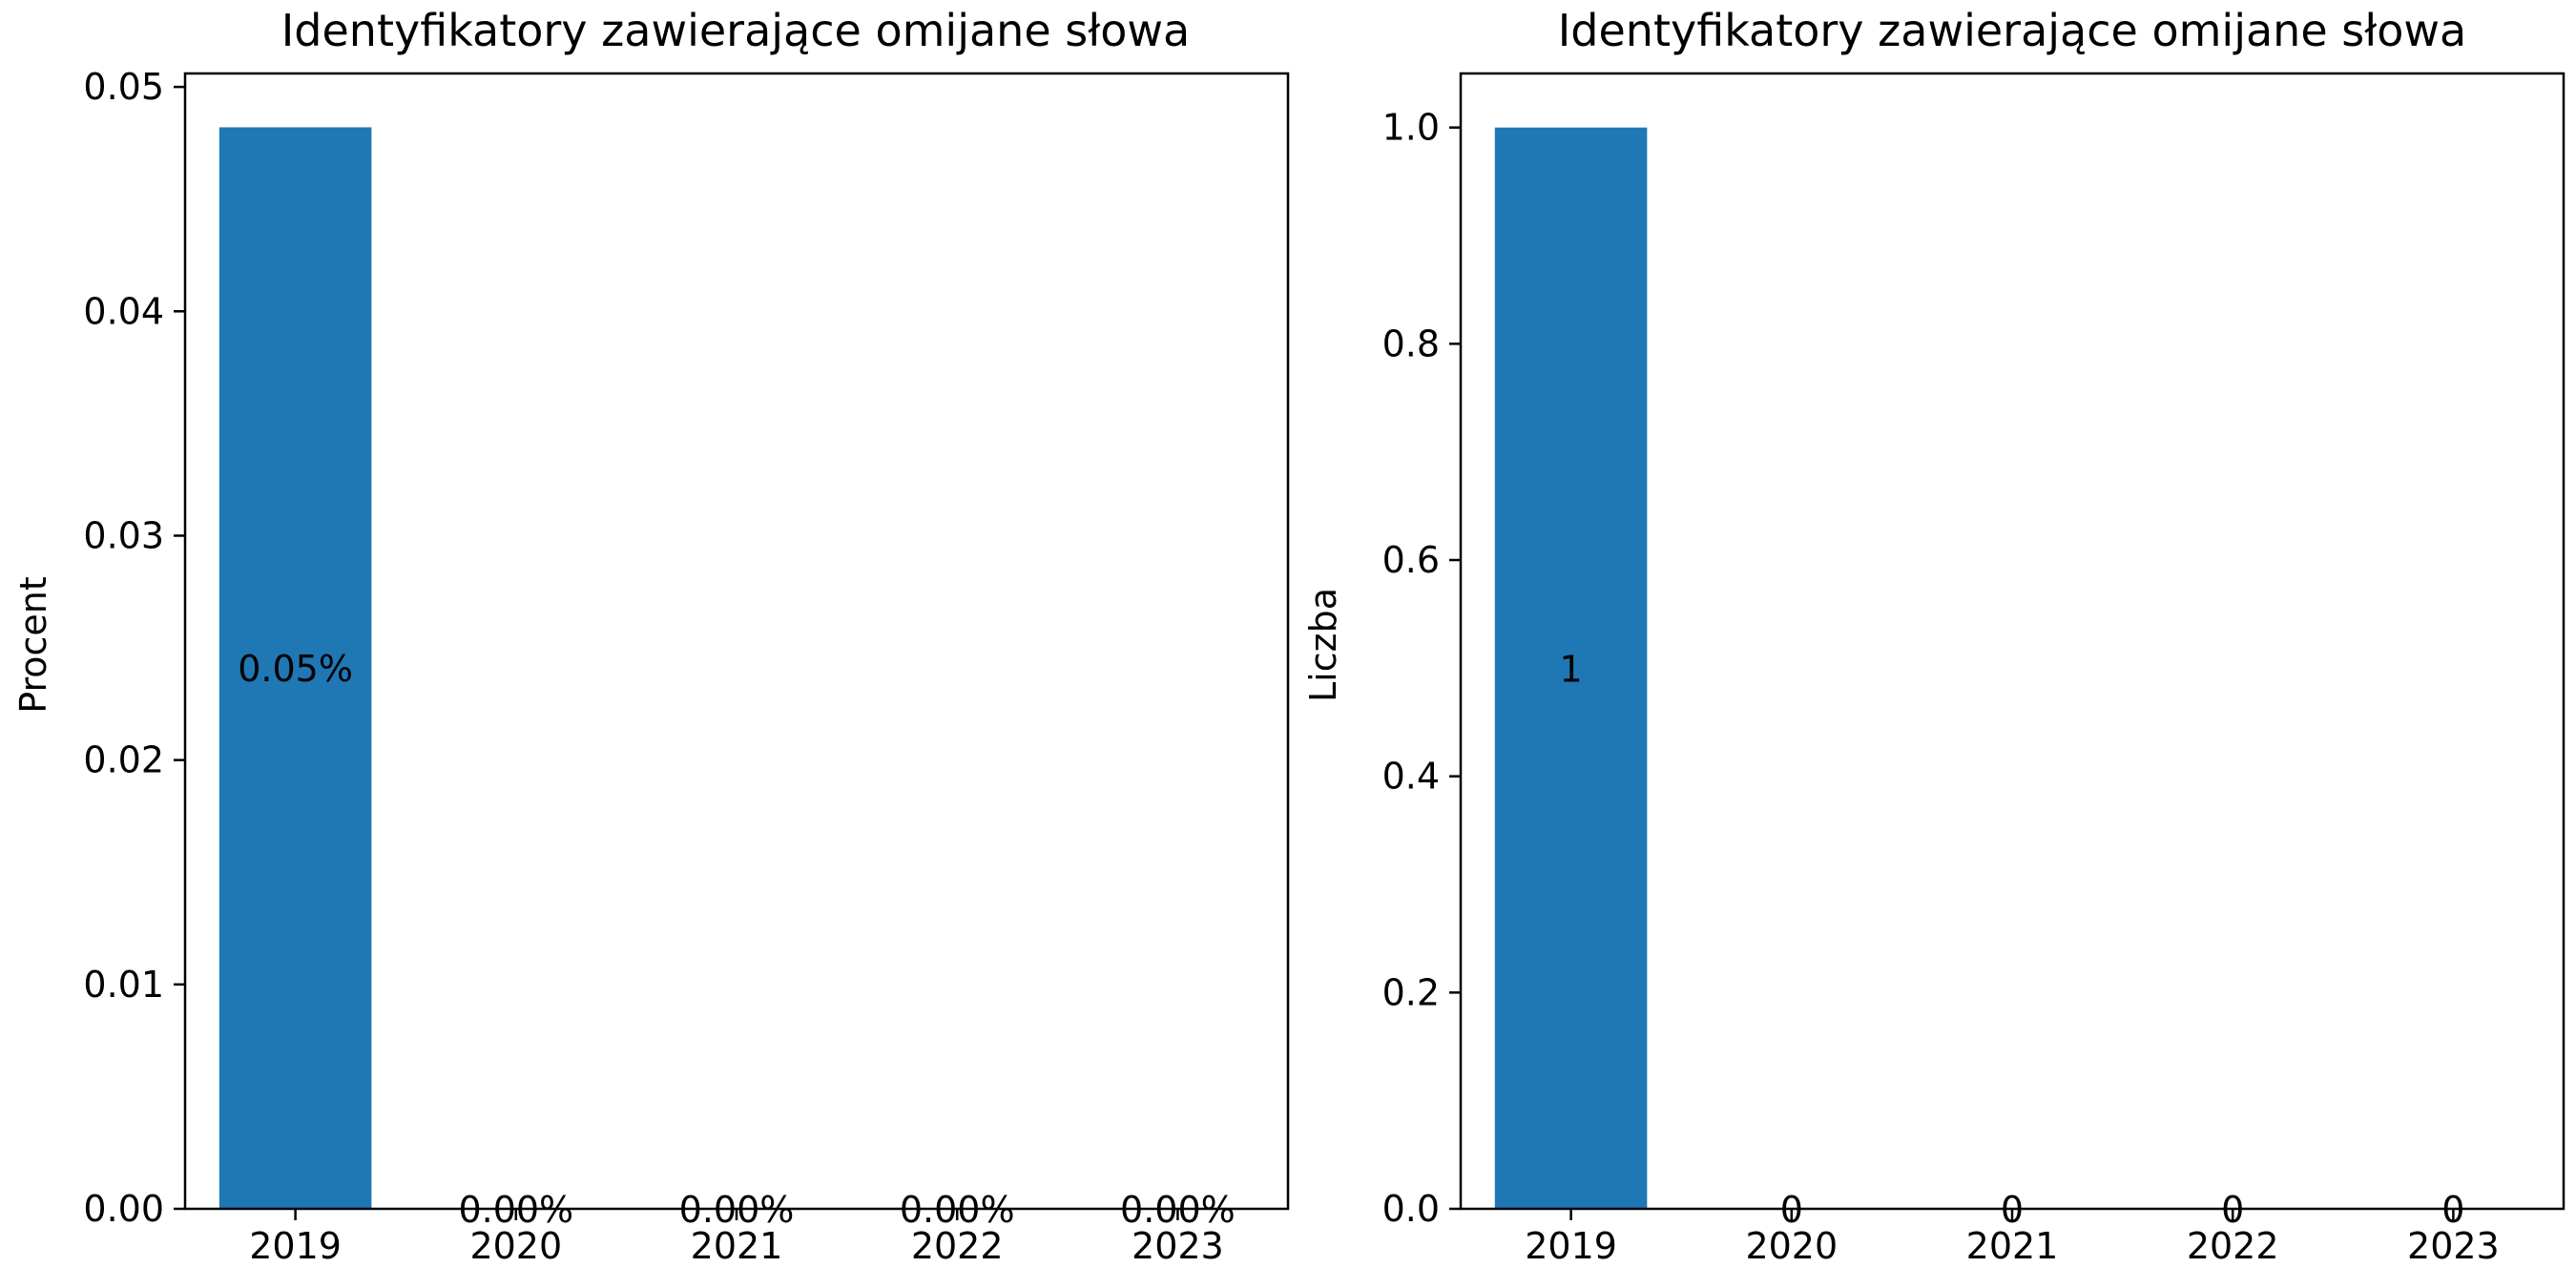  What do you see at coordinates (123, 1209) in the screenshot?
I see `y-tick-label: 0.00` at bounding box center [123, 1209].